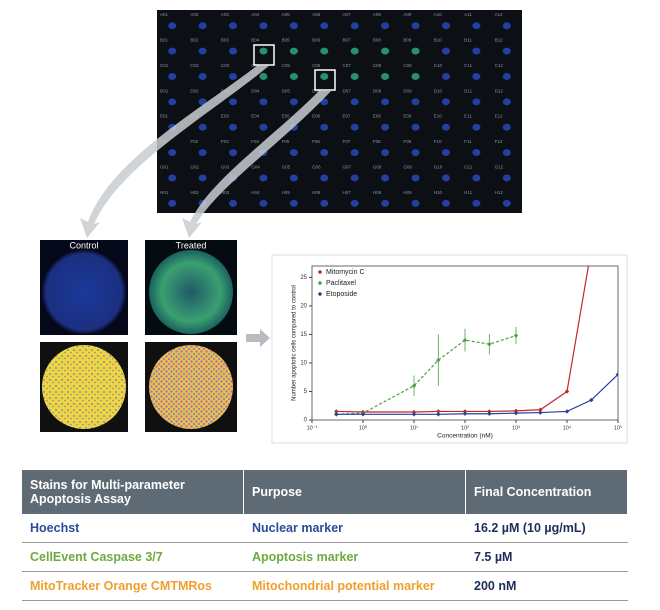  What do you see at coordinates (286, 166) in the screenshot?
I see `well-label: G05` at bounding box center [286, 166].